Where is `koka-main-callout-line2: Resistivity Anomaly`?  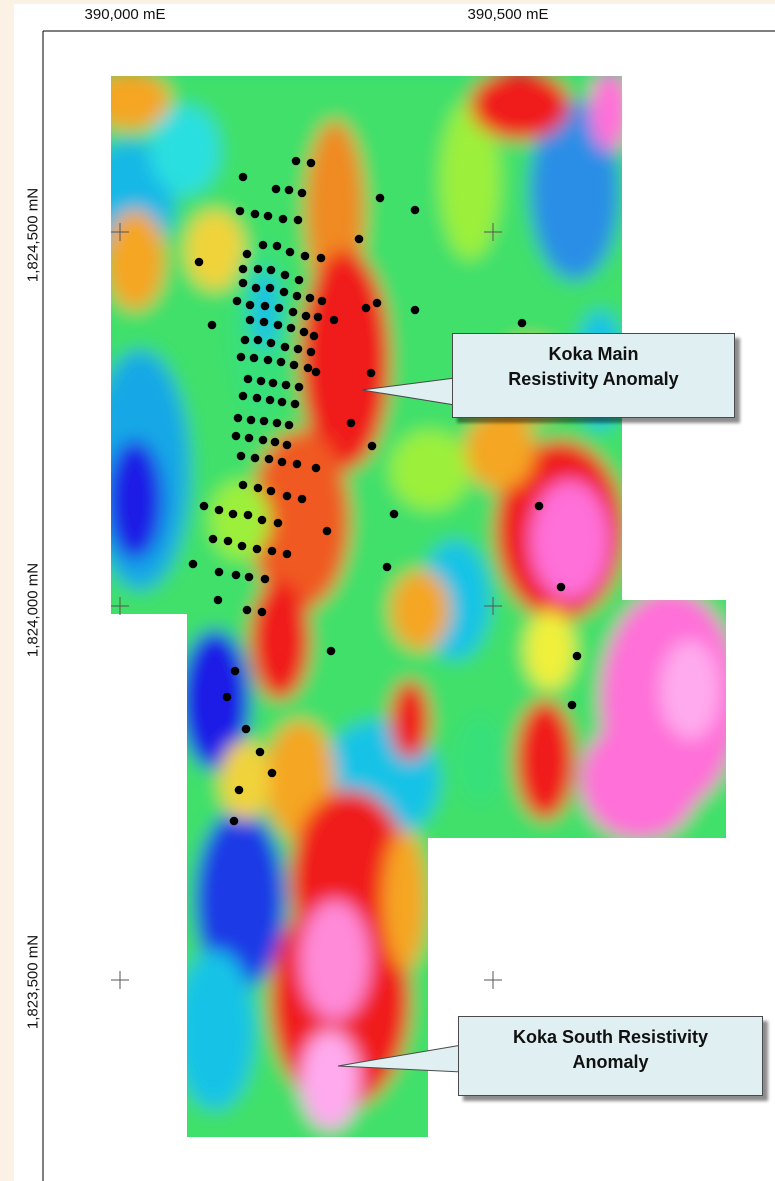
koka-main-callout-line2: Resistivity Anomaly is located at coordinates (593, 379).